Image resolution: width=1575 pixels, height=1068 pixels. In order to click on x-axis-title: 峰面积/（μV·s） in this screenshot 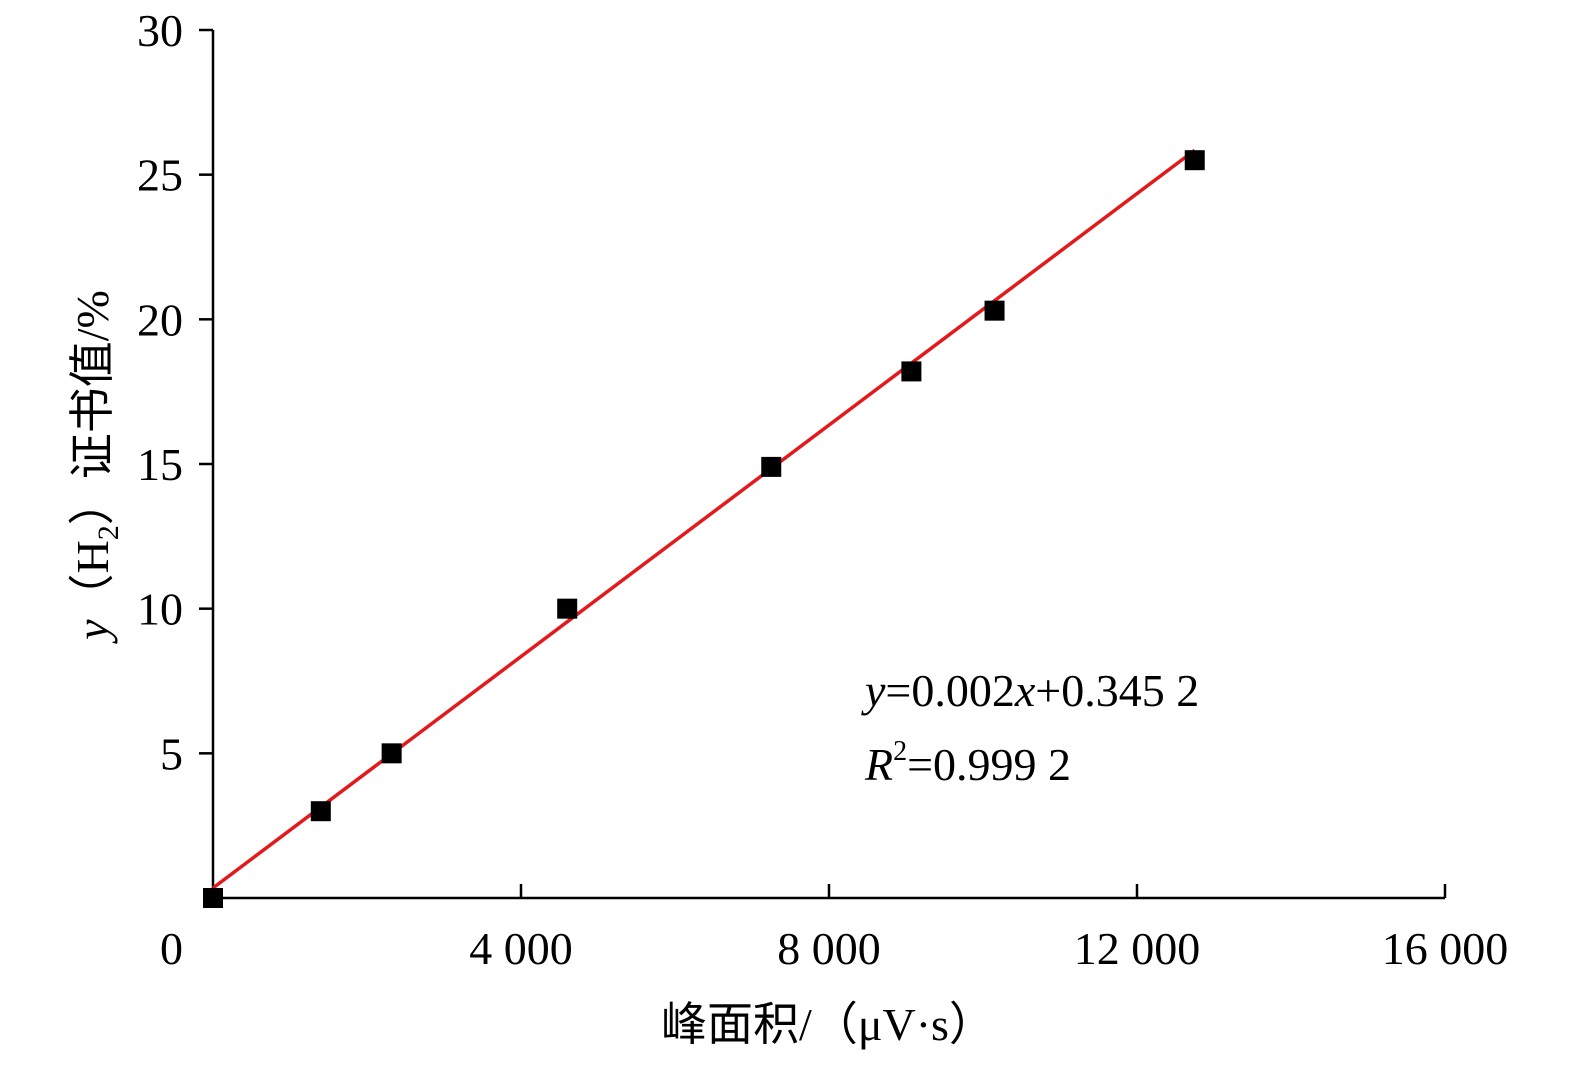, I will do `click(828, 1024)`.